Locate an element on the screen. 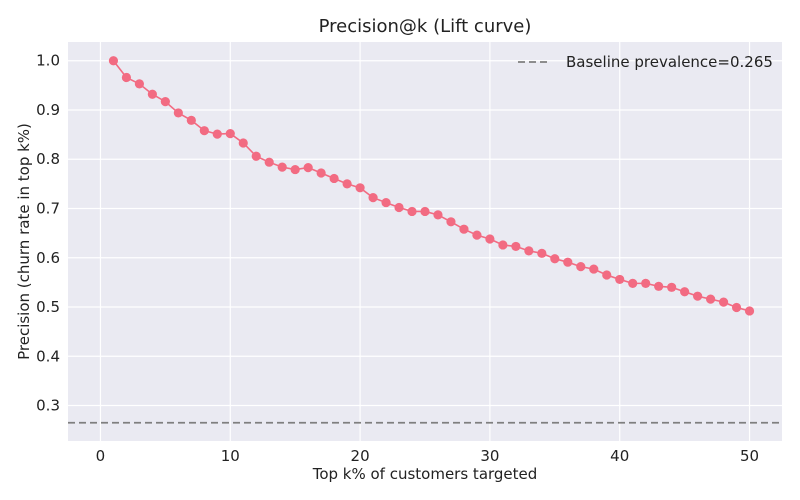  legend: Baseline prevalence=0.265 is located at coordinates (645, 62).